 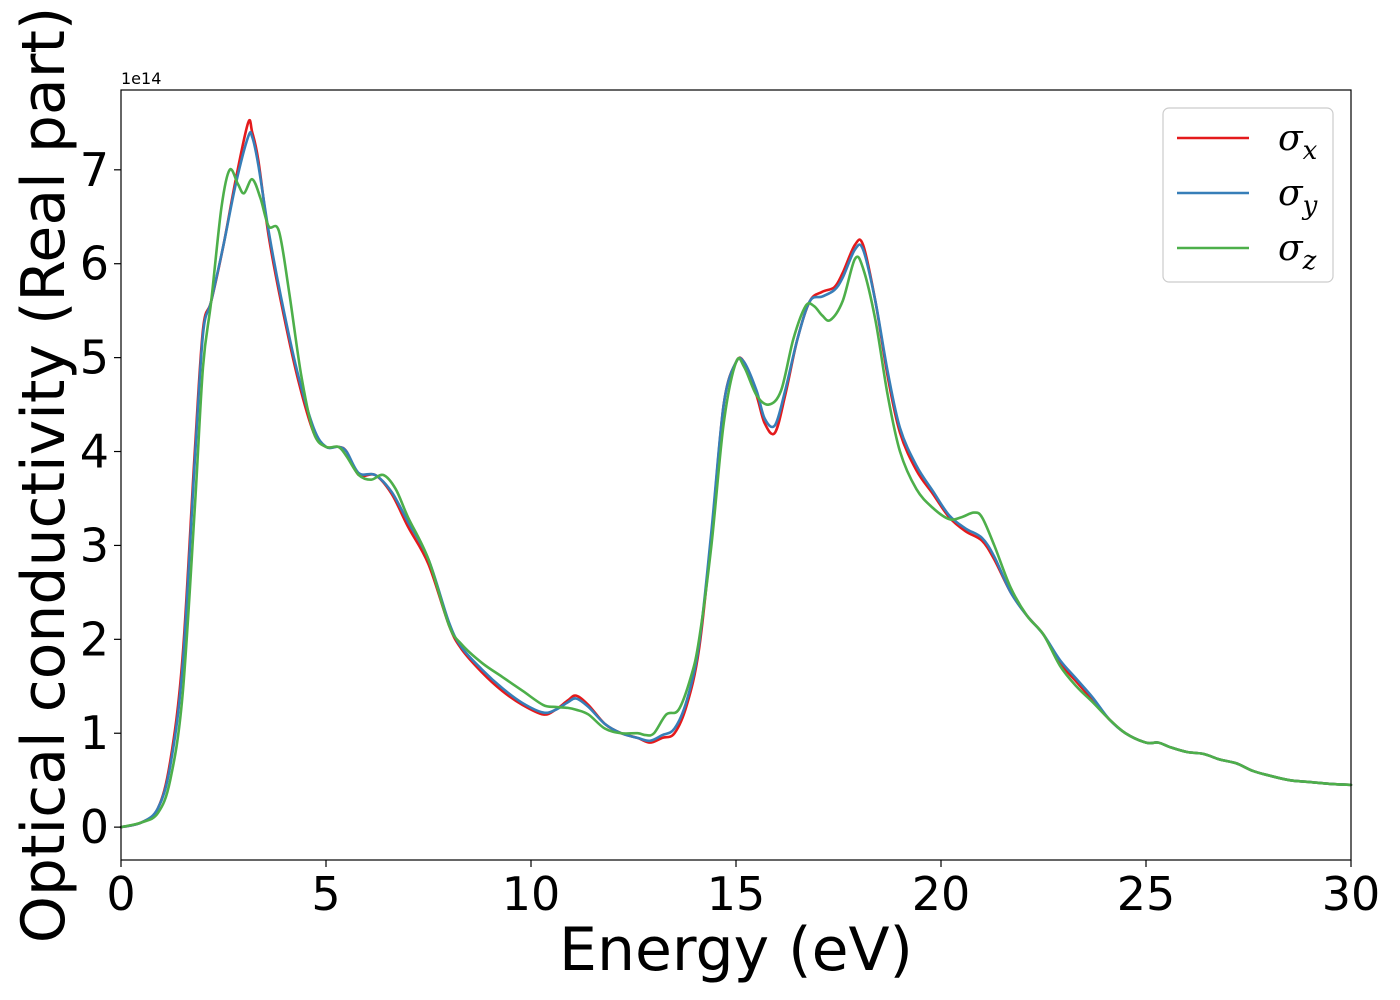 I want to click on y-tick-label: 5, so click(x=94, y=358).